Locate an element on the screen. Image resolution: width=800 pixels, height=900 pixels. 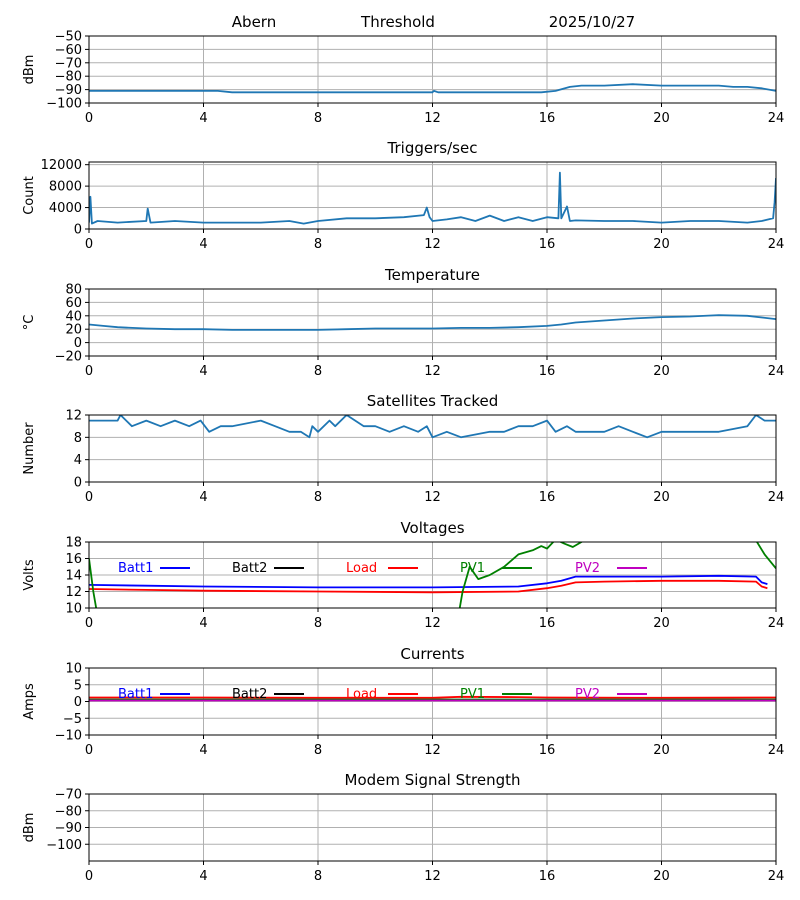
triggers-xtick-label: 20 is located at coordinates (661, 244).